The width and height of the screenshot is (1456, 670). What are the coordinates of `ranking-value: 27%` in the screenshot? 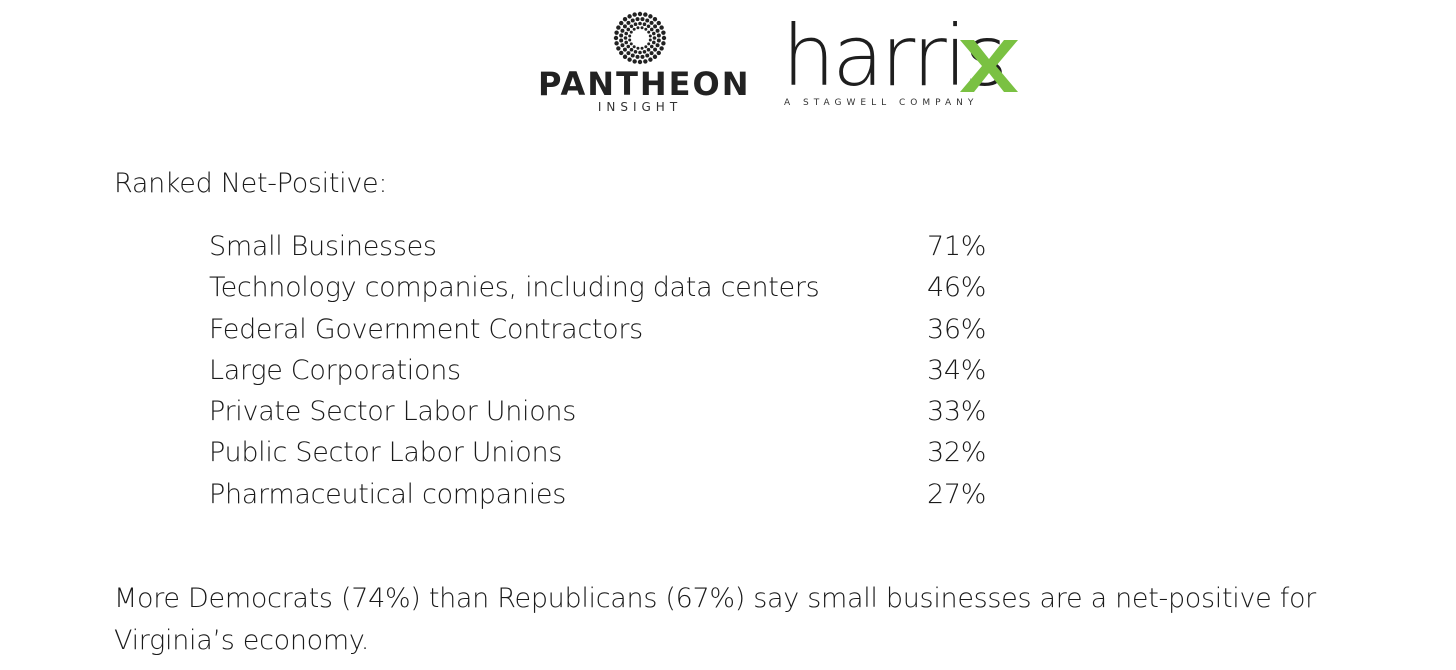 It's located at (957, 494).